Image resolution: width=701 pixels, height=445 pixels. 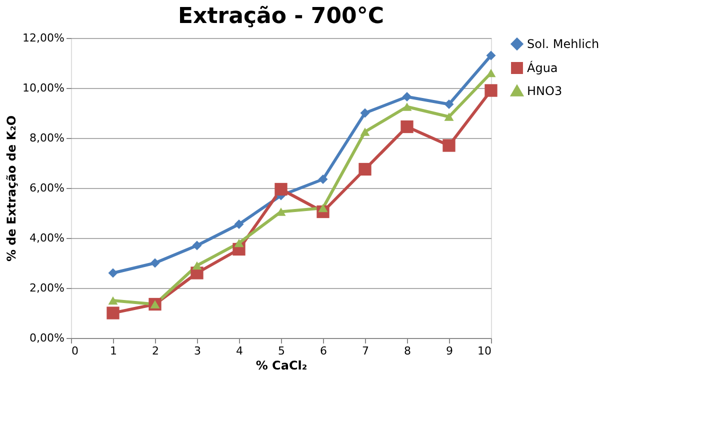 I want to click on legend-label: Água, so click(x=542, y=67).